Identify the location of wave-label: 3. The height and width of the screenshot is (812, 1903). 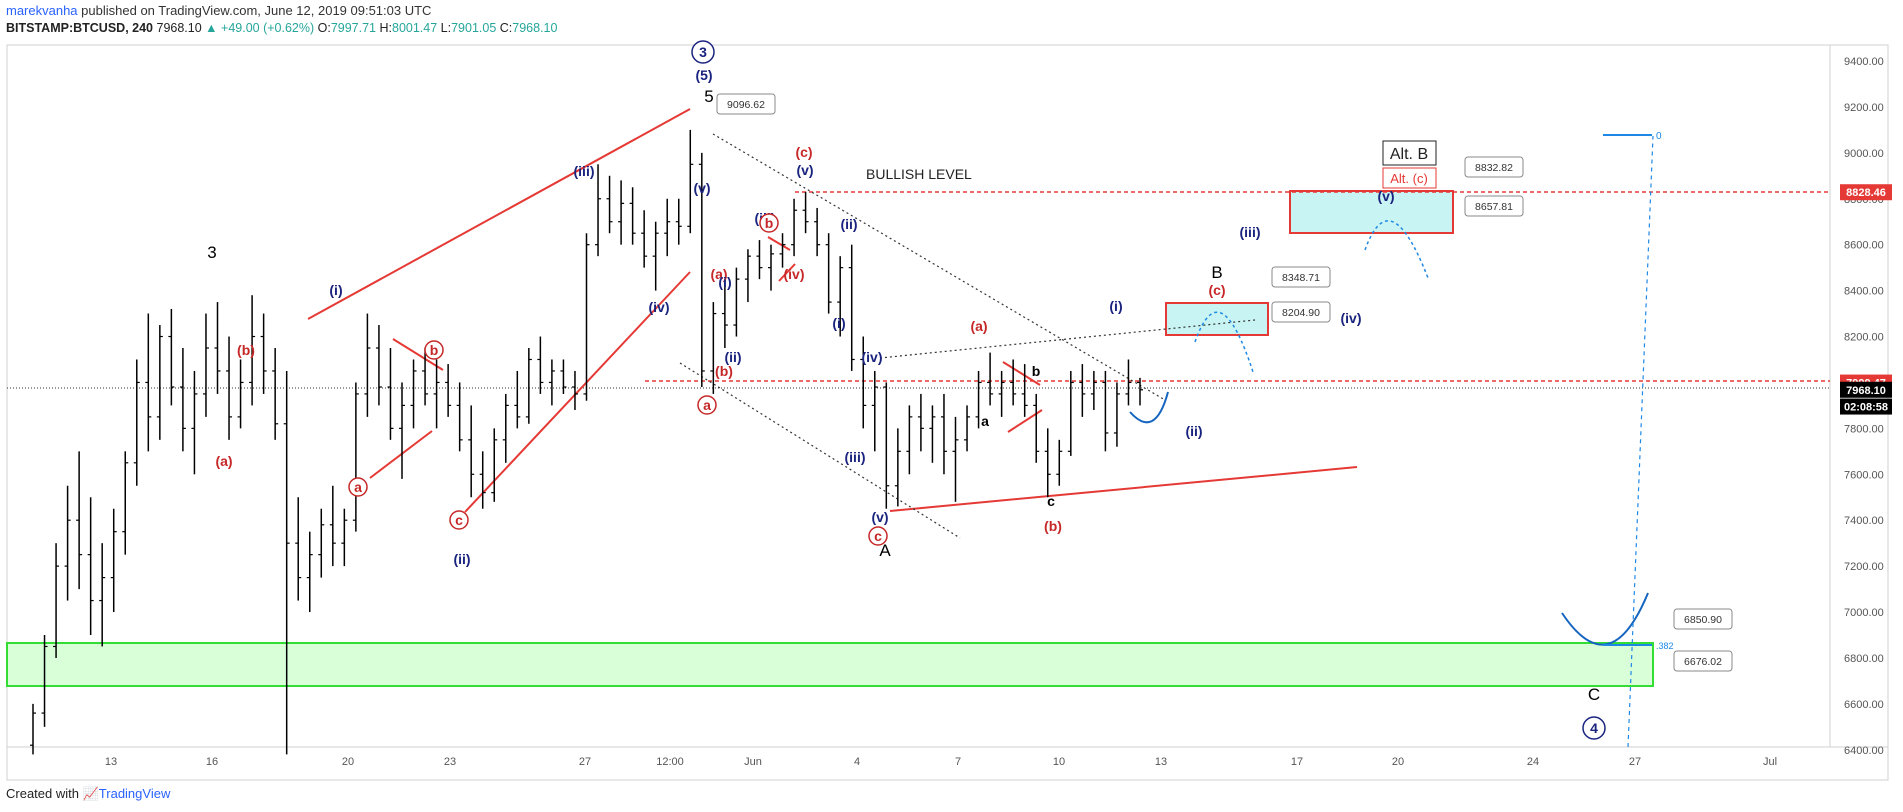
(703, 52).